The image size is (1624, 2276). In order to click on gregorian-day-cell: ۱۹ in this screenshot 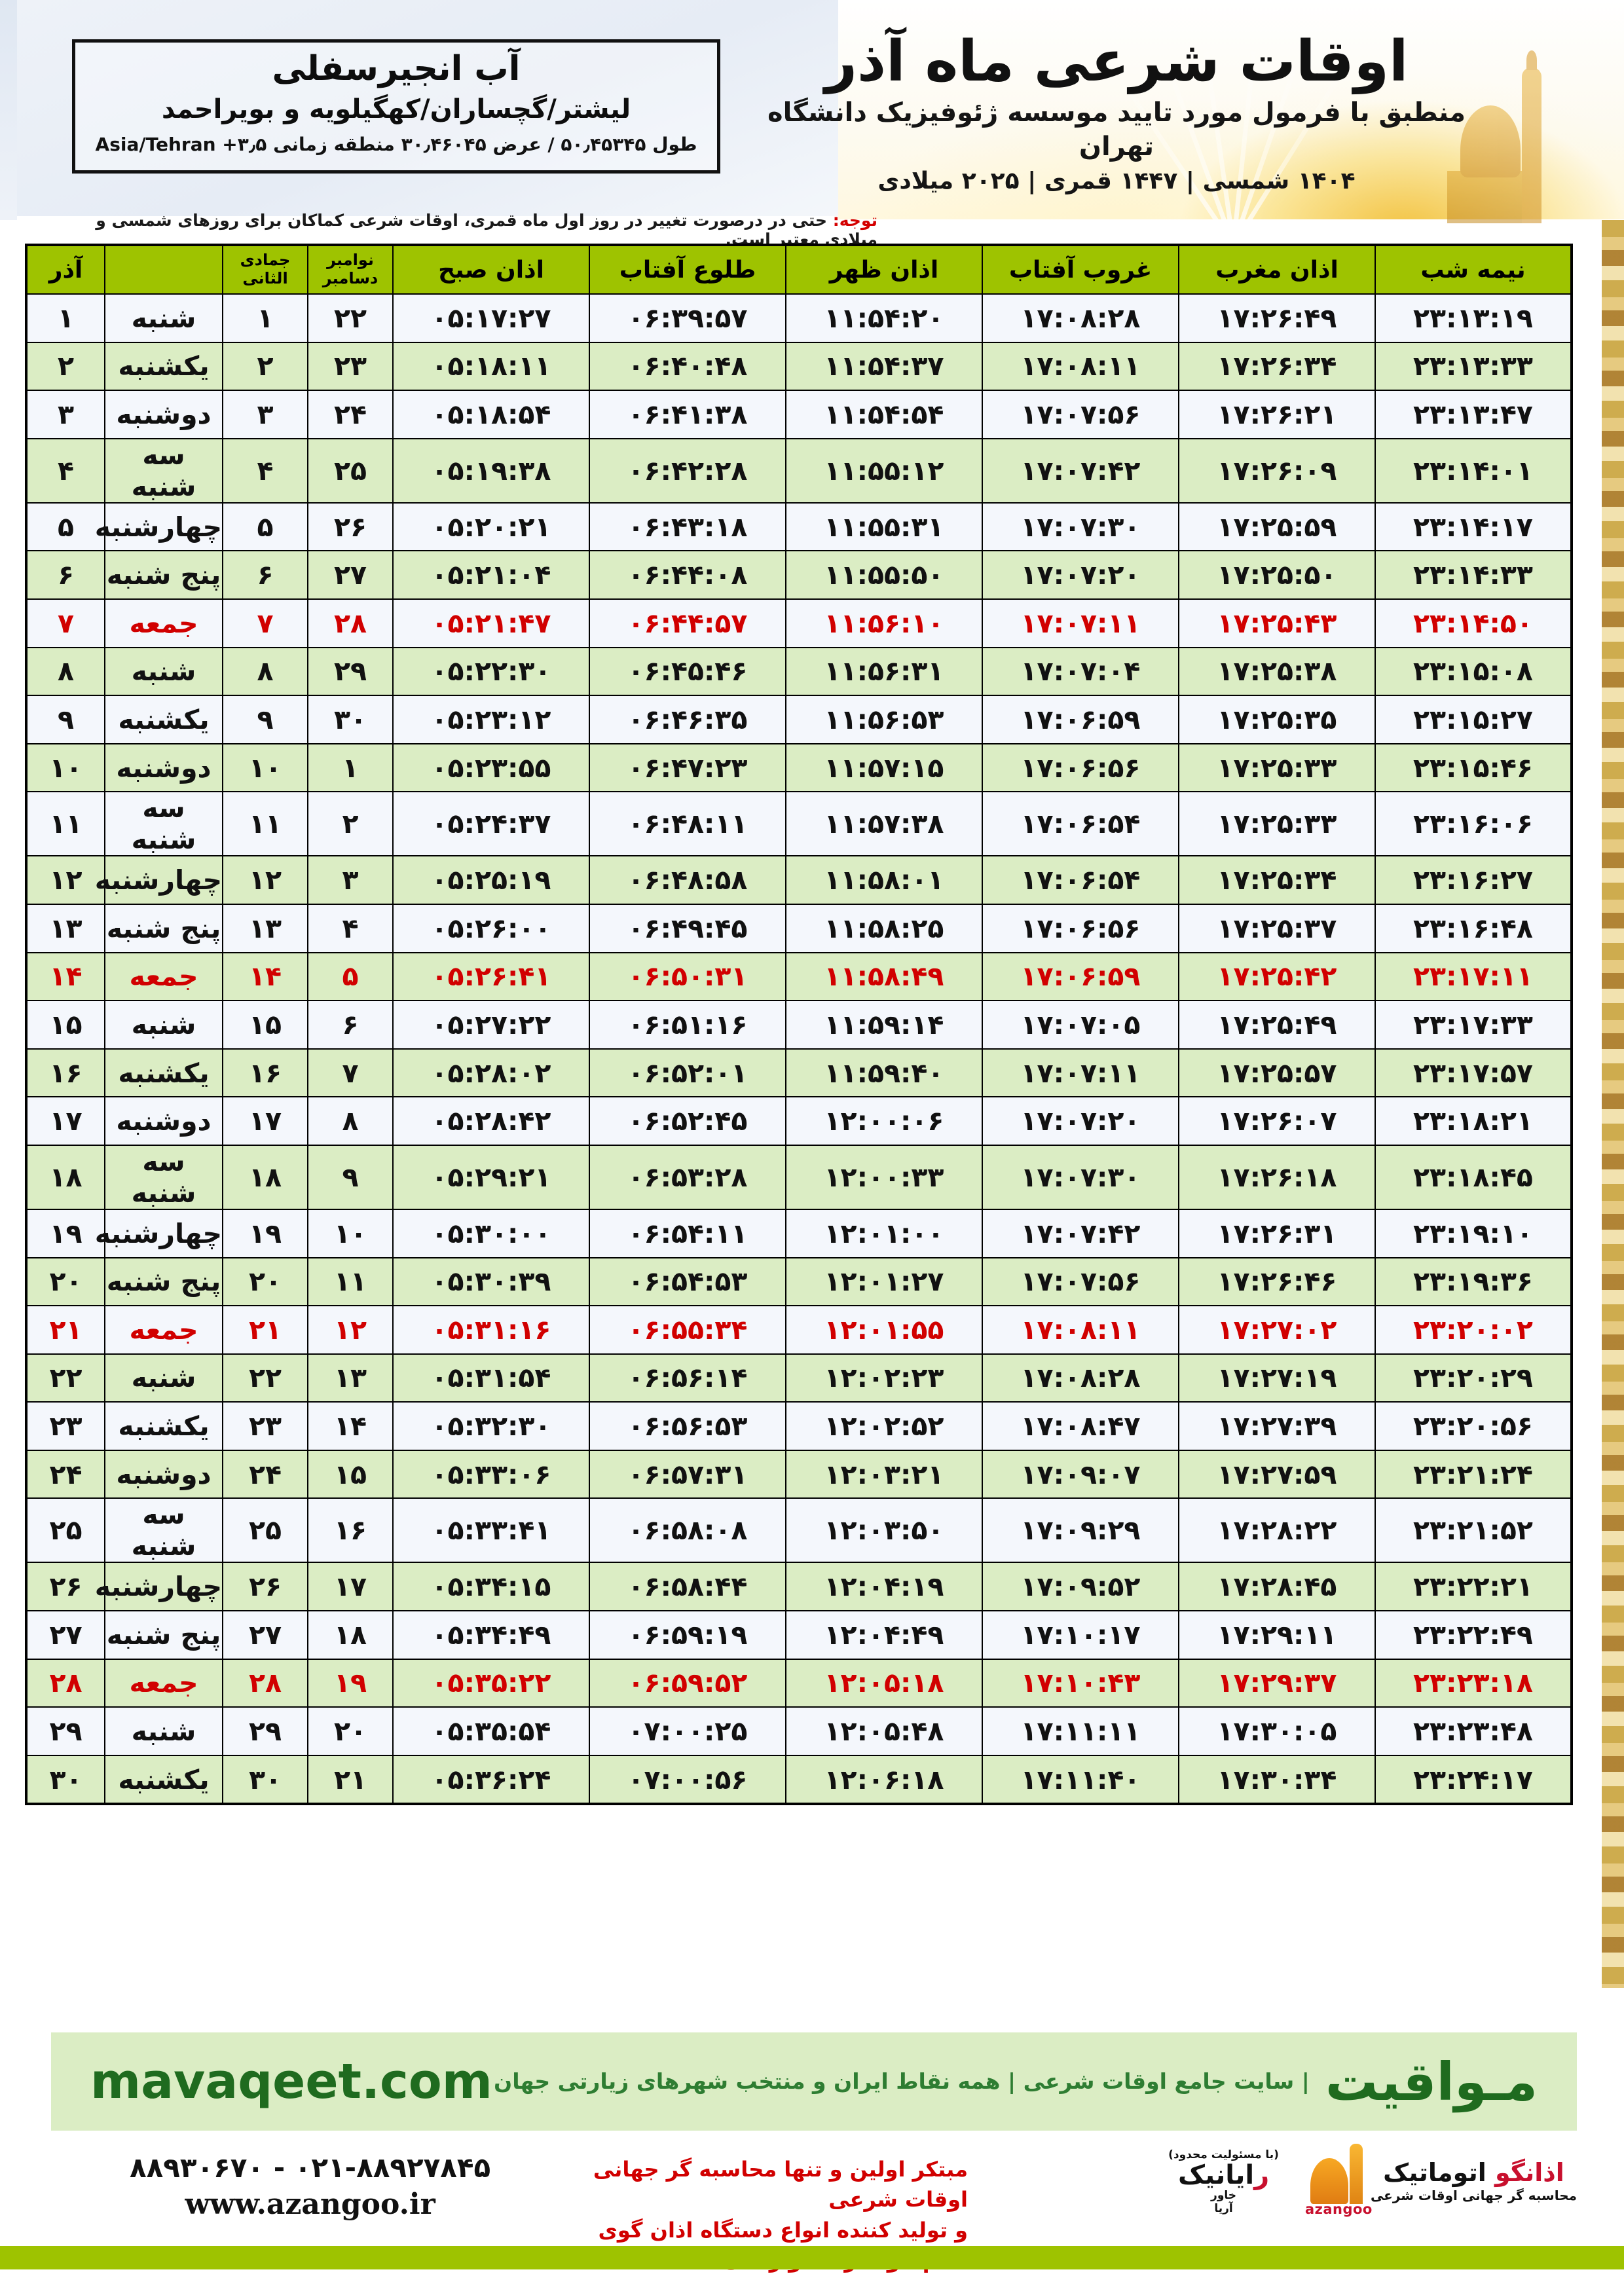, I will do `click(350, 1683)`.